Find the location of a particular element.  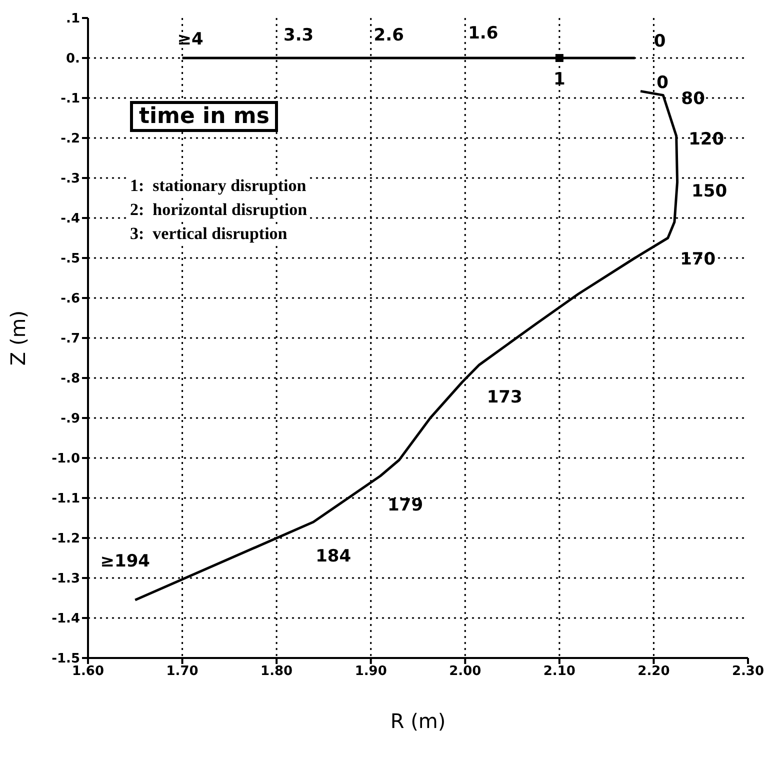

y-tick-label: -.6 is located at coordinates (70, 299).